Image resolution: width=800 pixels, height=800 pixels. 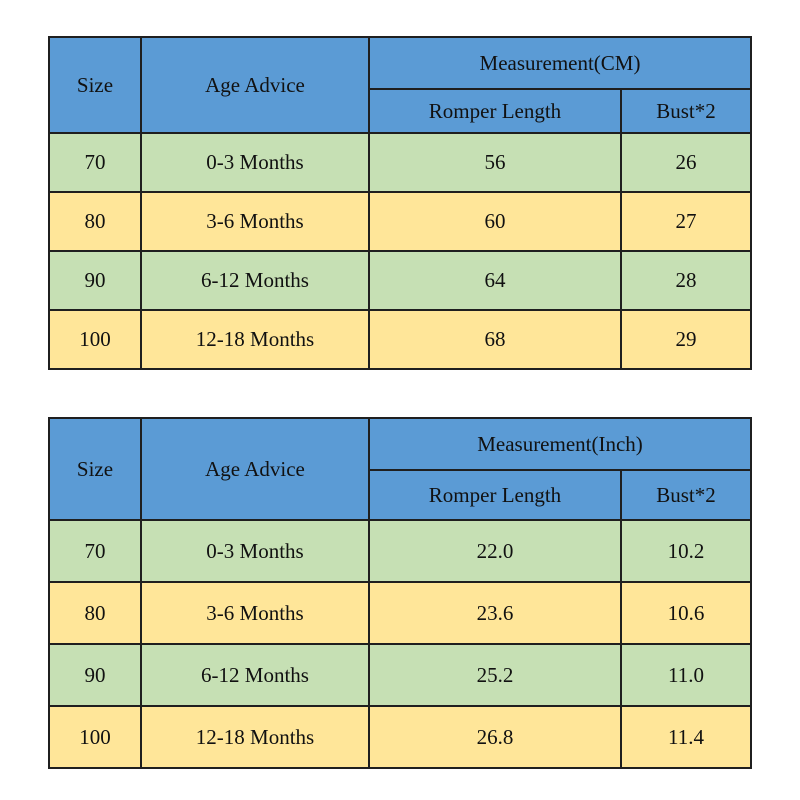 I want to click on length-cell: 68, so click(x=495, y=339).